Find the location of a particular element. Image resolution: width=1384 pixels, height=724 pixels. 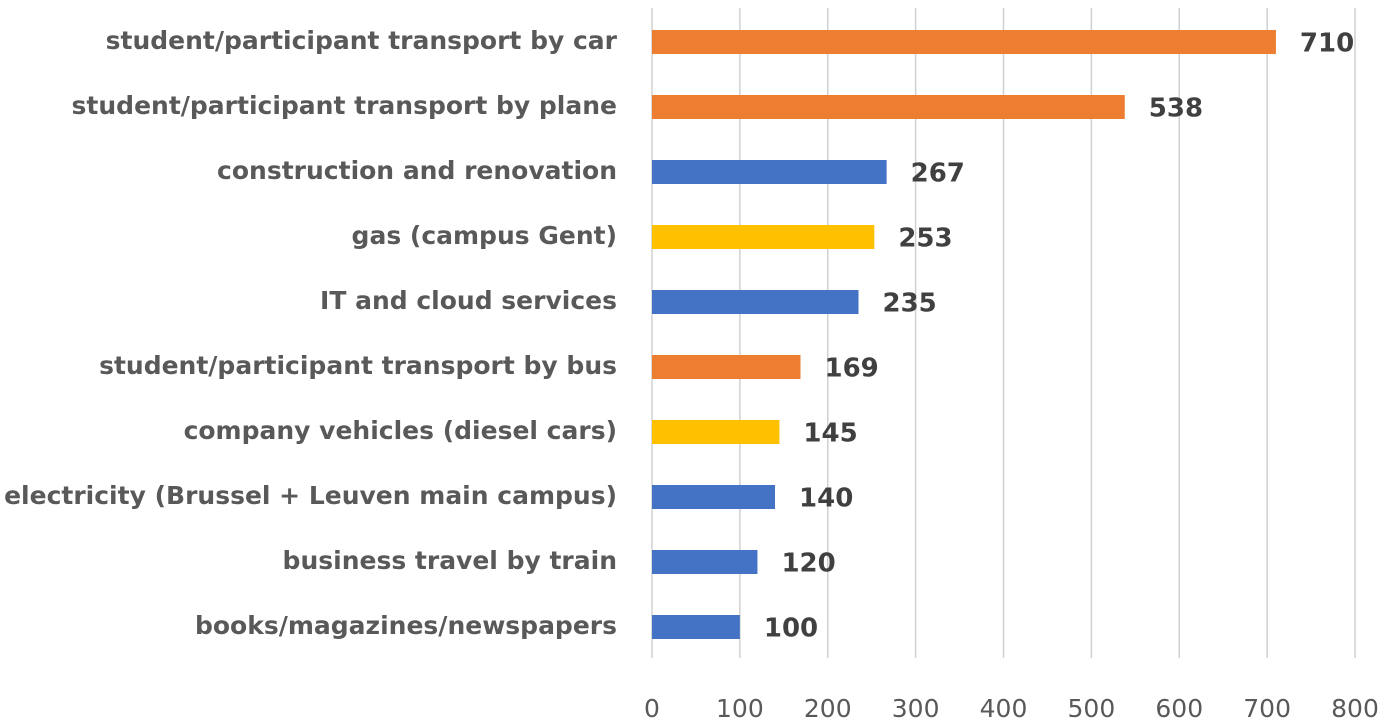

x-tick-label: 200 is located at coordinates (828, 708).